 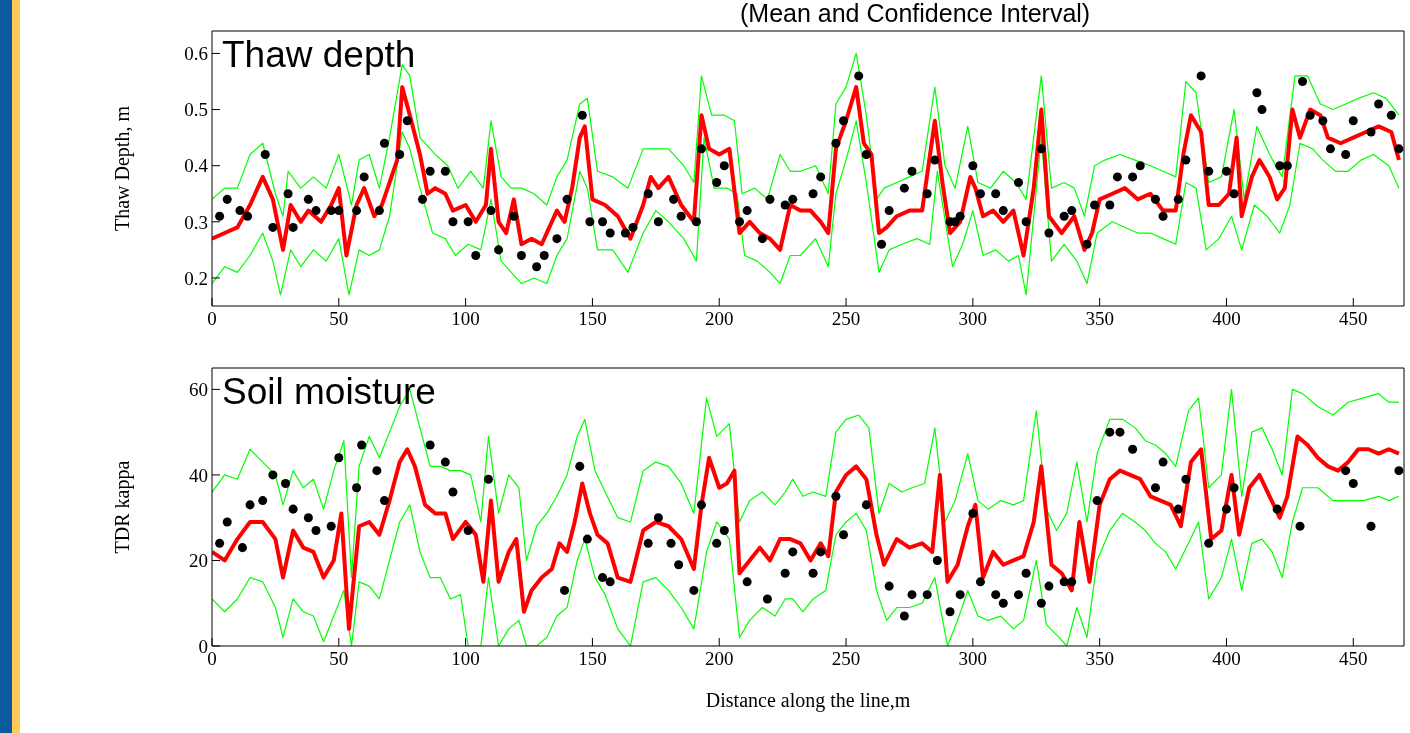 I want to click on y-tick-label: 60, so click(x=198, y=390).